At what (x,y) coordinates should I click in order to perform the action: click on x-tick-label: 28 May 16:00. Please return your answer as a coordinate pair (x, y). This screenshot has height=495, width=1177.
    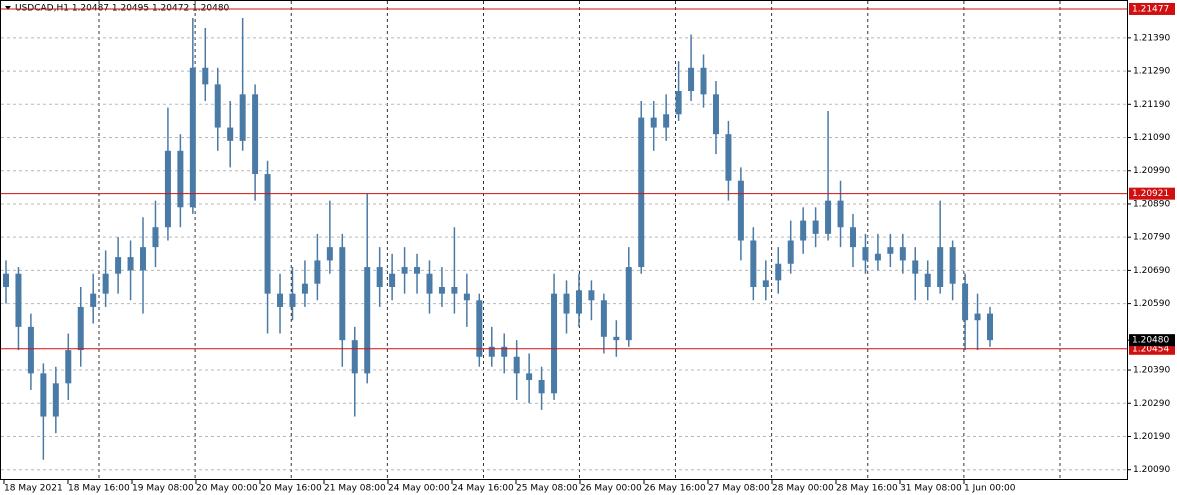
    Looking at the image, I should click on (867, 489).